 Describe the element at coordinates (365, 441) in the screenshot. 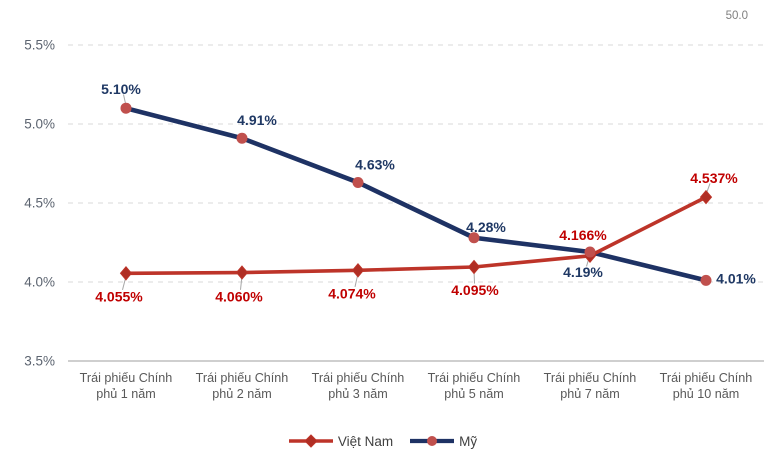

I see `legend-label-viet-nam: Việt Nam` at that location.